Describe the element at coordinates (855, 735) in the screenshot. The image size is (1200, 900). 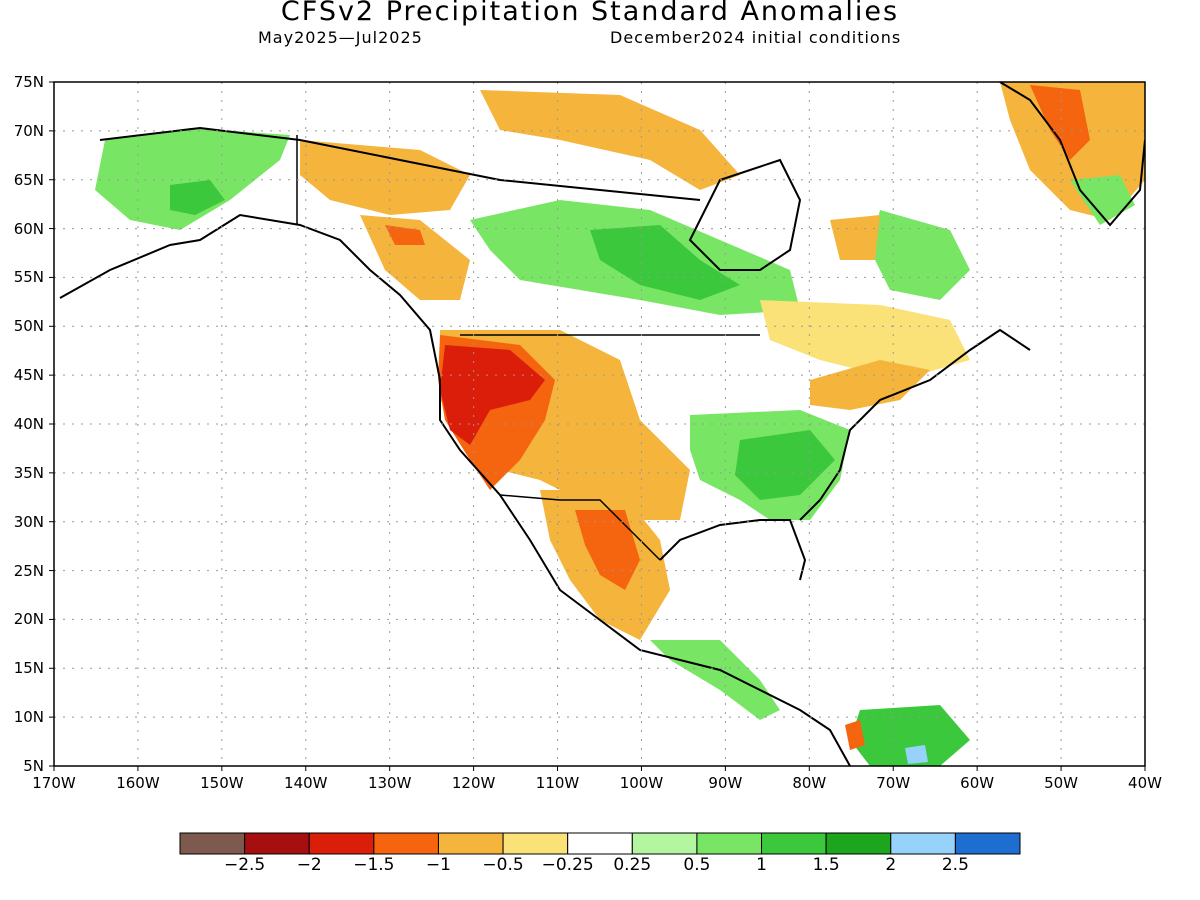
I see `colombia-dry` at that location.